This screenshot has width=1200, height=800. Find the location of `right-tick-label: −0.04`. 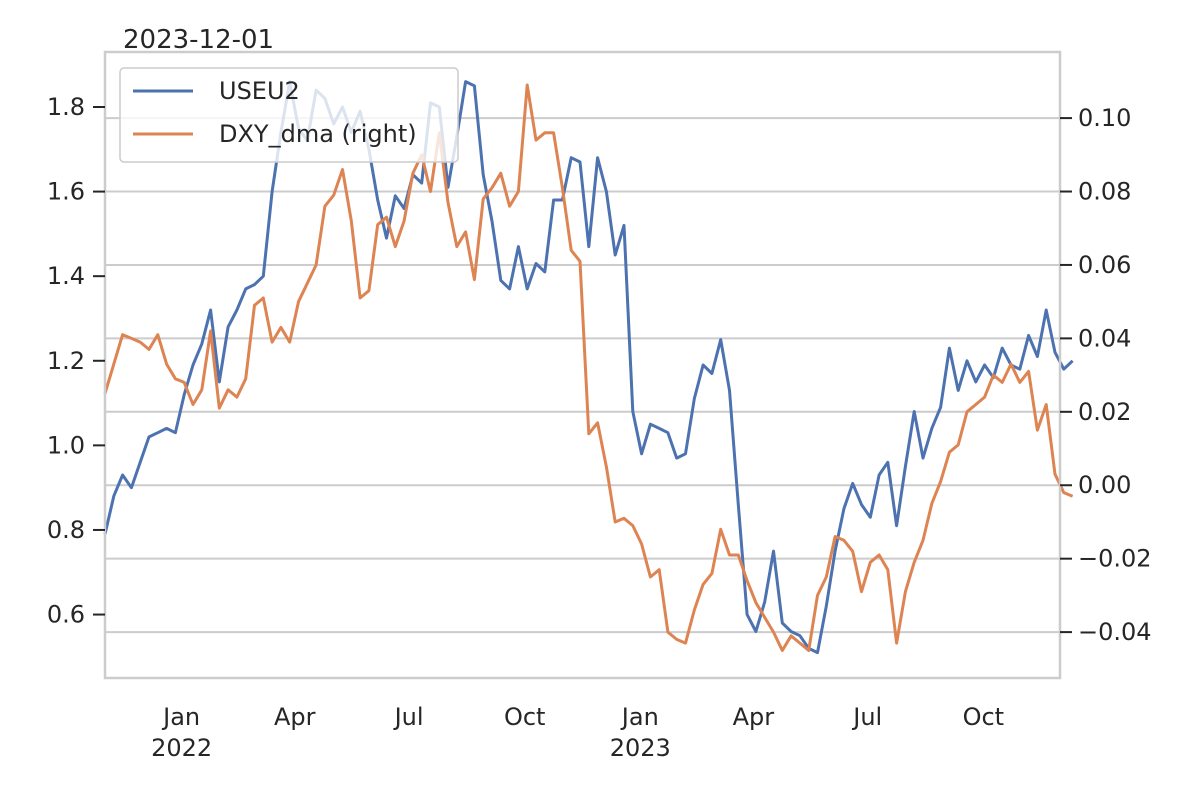

right-tick-label: −0.04 is located at coordinates (1115, 632).